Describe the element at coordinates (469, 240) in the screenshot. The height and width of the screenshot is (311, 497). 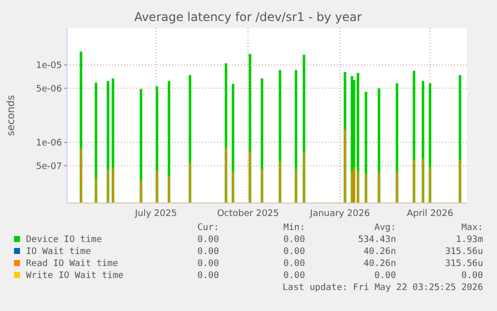
I see `text: 1.93m` at that location.